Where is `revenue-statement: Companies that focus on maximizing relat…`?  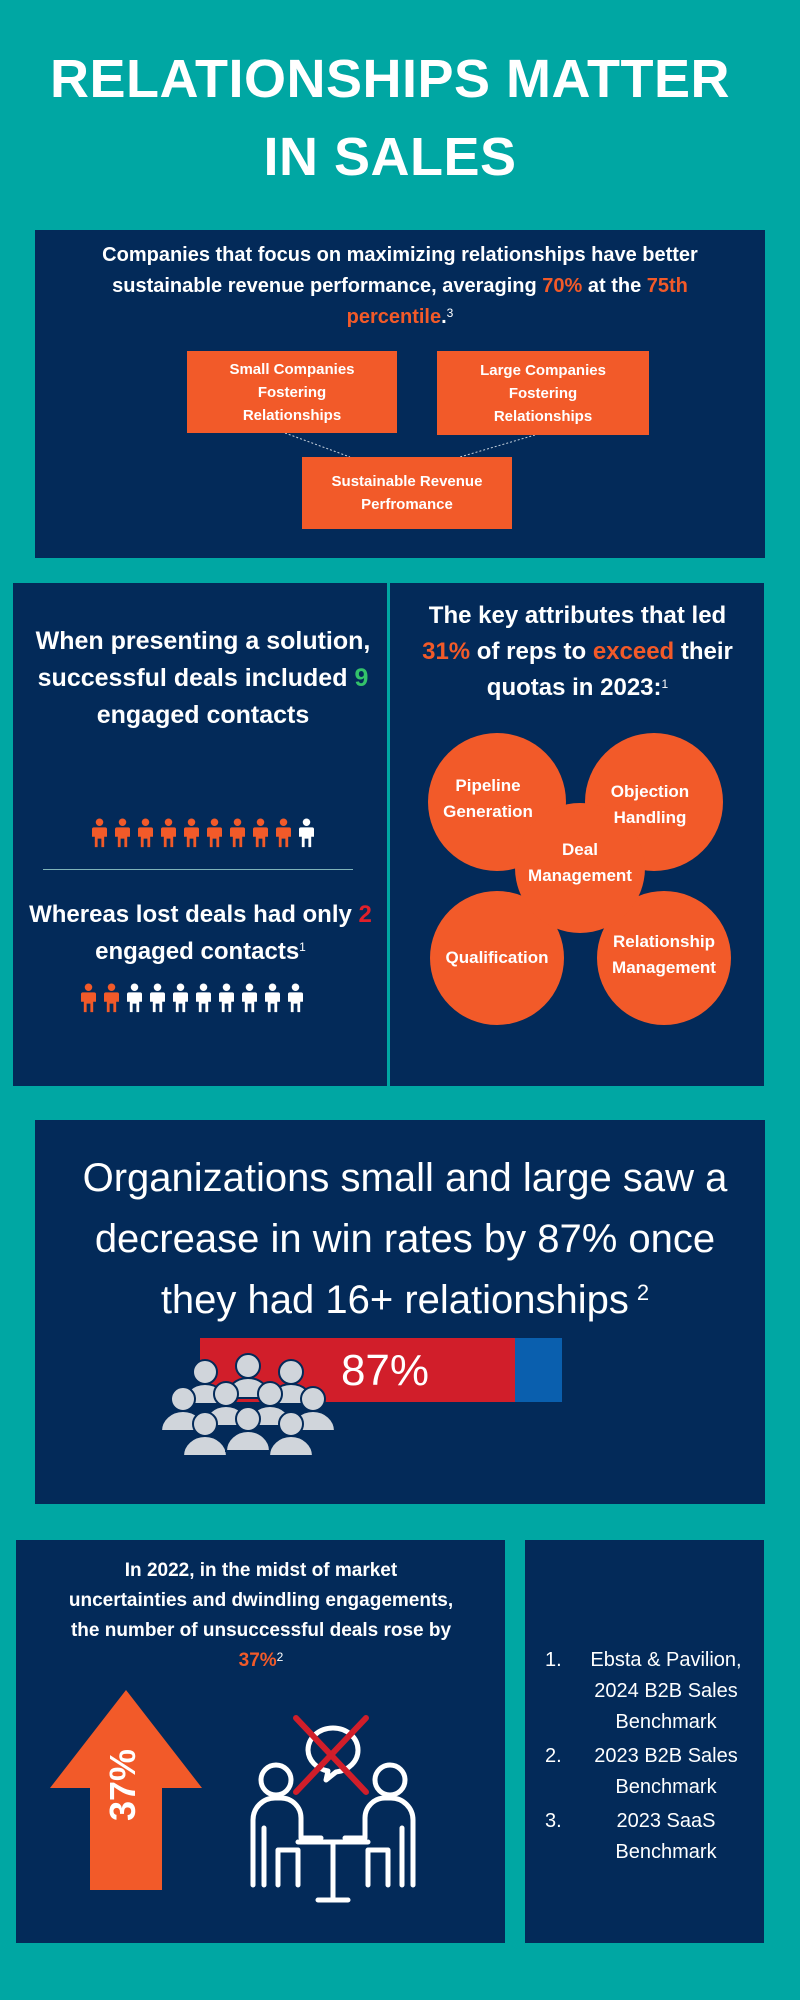 revenue-statement: Companies that focus on maximizing relat… is located at coordinates (400, 286).